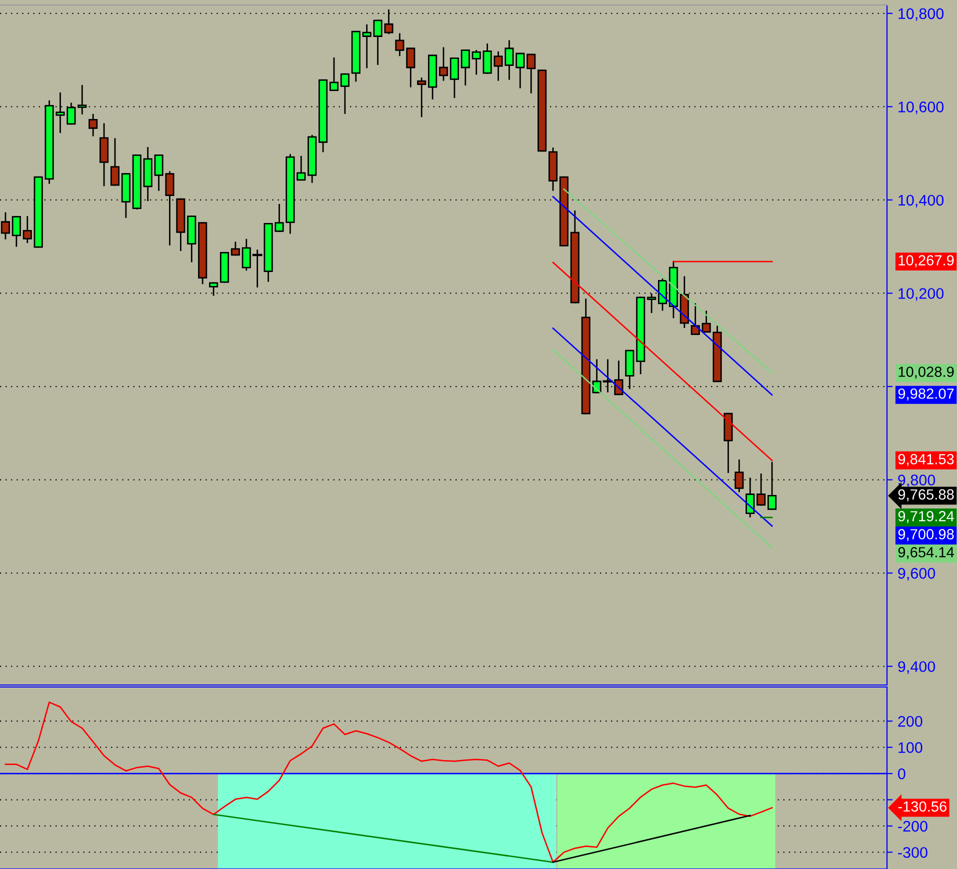 The width and height of the screenshot is (957, 869). I want to click on y-tick-label: 9,600, so click(917, 574).